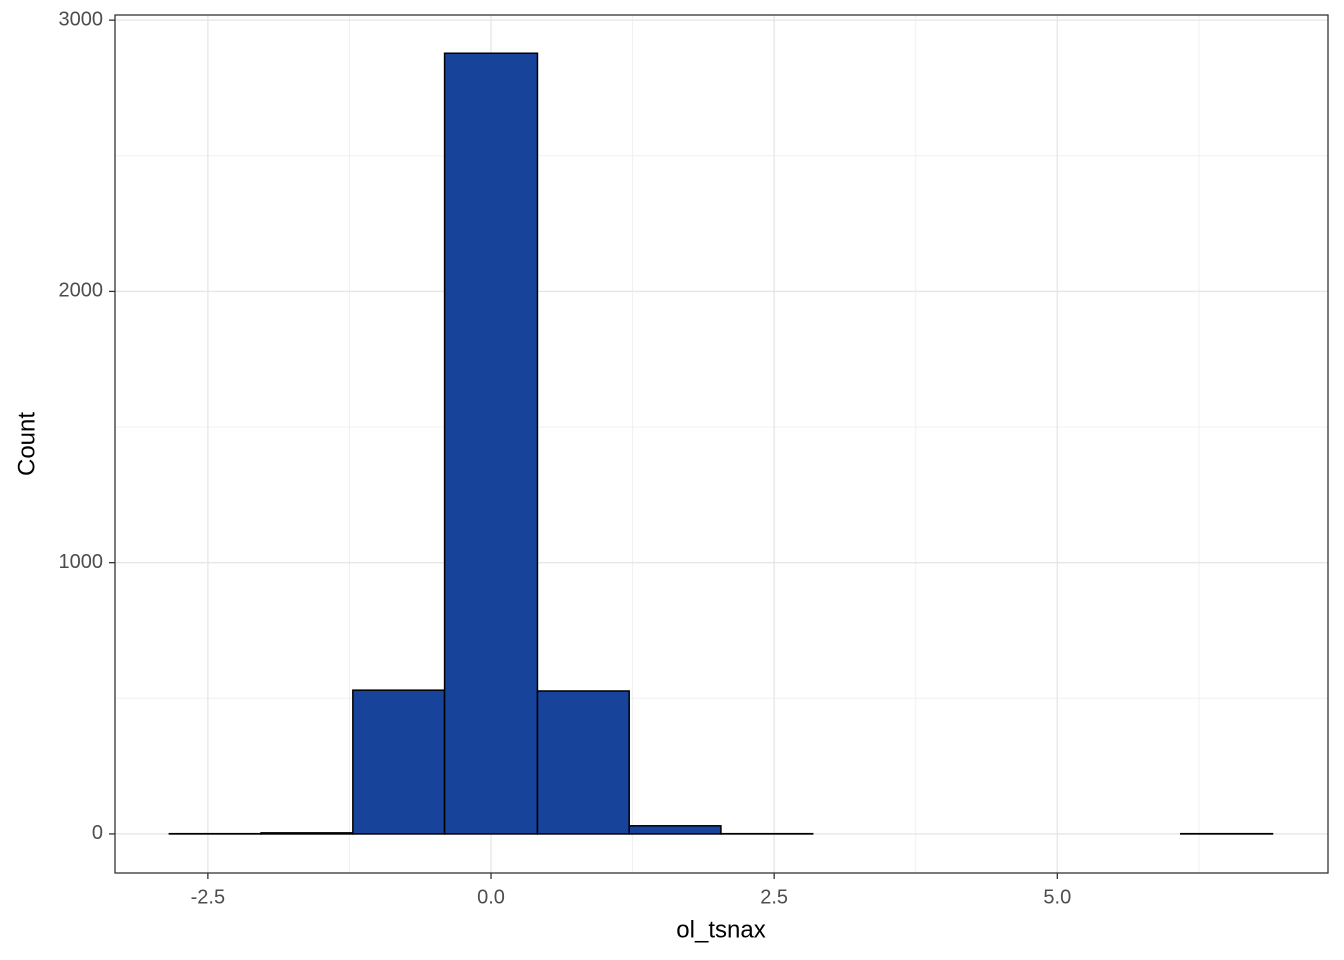  What do you see at coordinates (81, 562) in the screenshot?
I see `y-tick-label: 1000` at bounding box center [81, 562].